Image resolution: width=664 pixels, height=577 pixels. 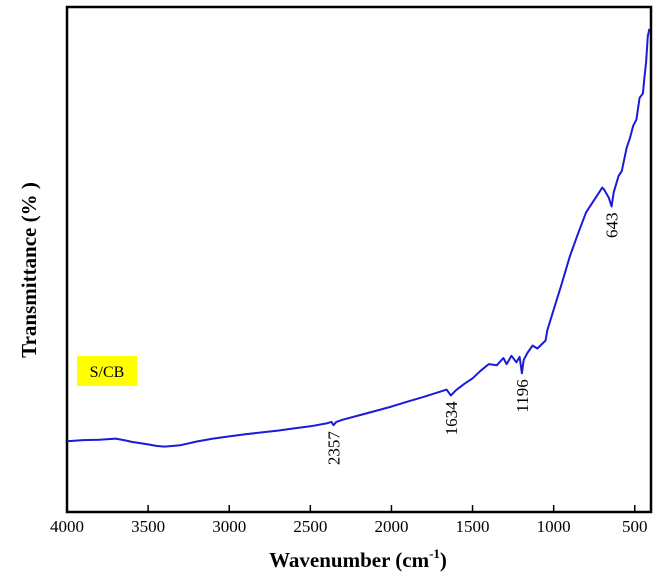 I want to click on legend-highlight, so click(x=107, y=371).